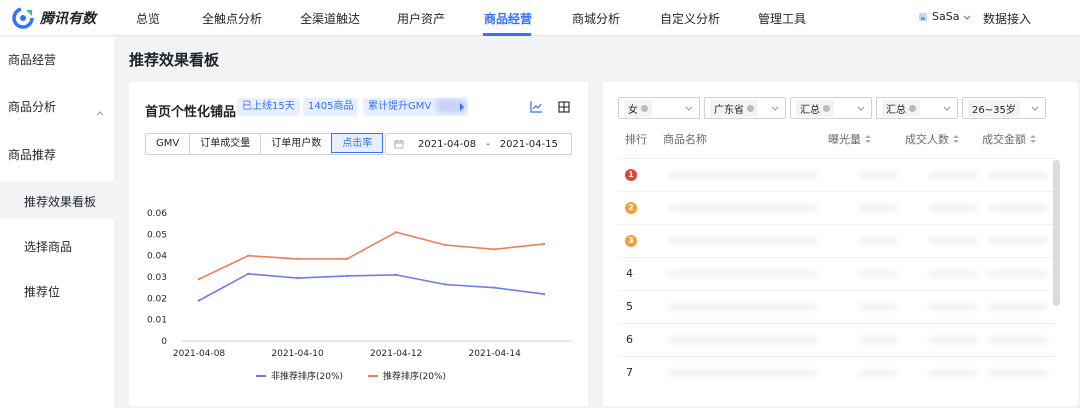 Image resolution: width=1080 pixels, height=408 pixels. I want to click on sidebar-active-highlight, so click(57, 200).